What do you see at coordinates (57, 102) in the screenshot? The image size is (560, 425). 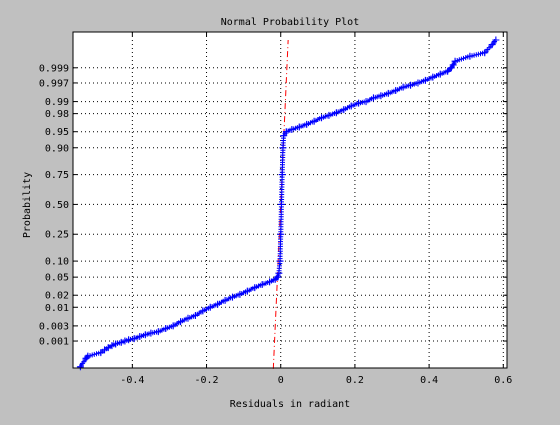 I see `y-tick-label: 0.99` at bounding box center [57, 102].